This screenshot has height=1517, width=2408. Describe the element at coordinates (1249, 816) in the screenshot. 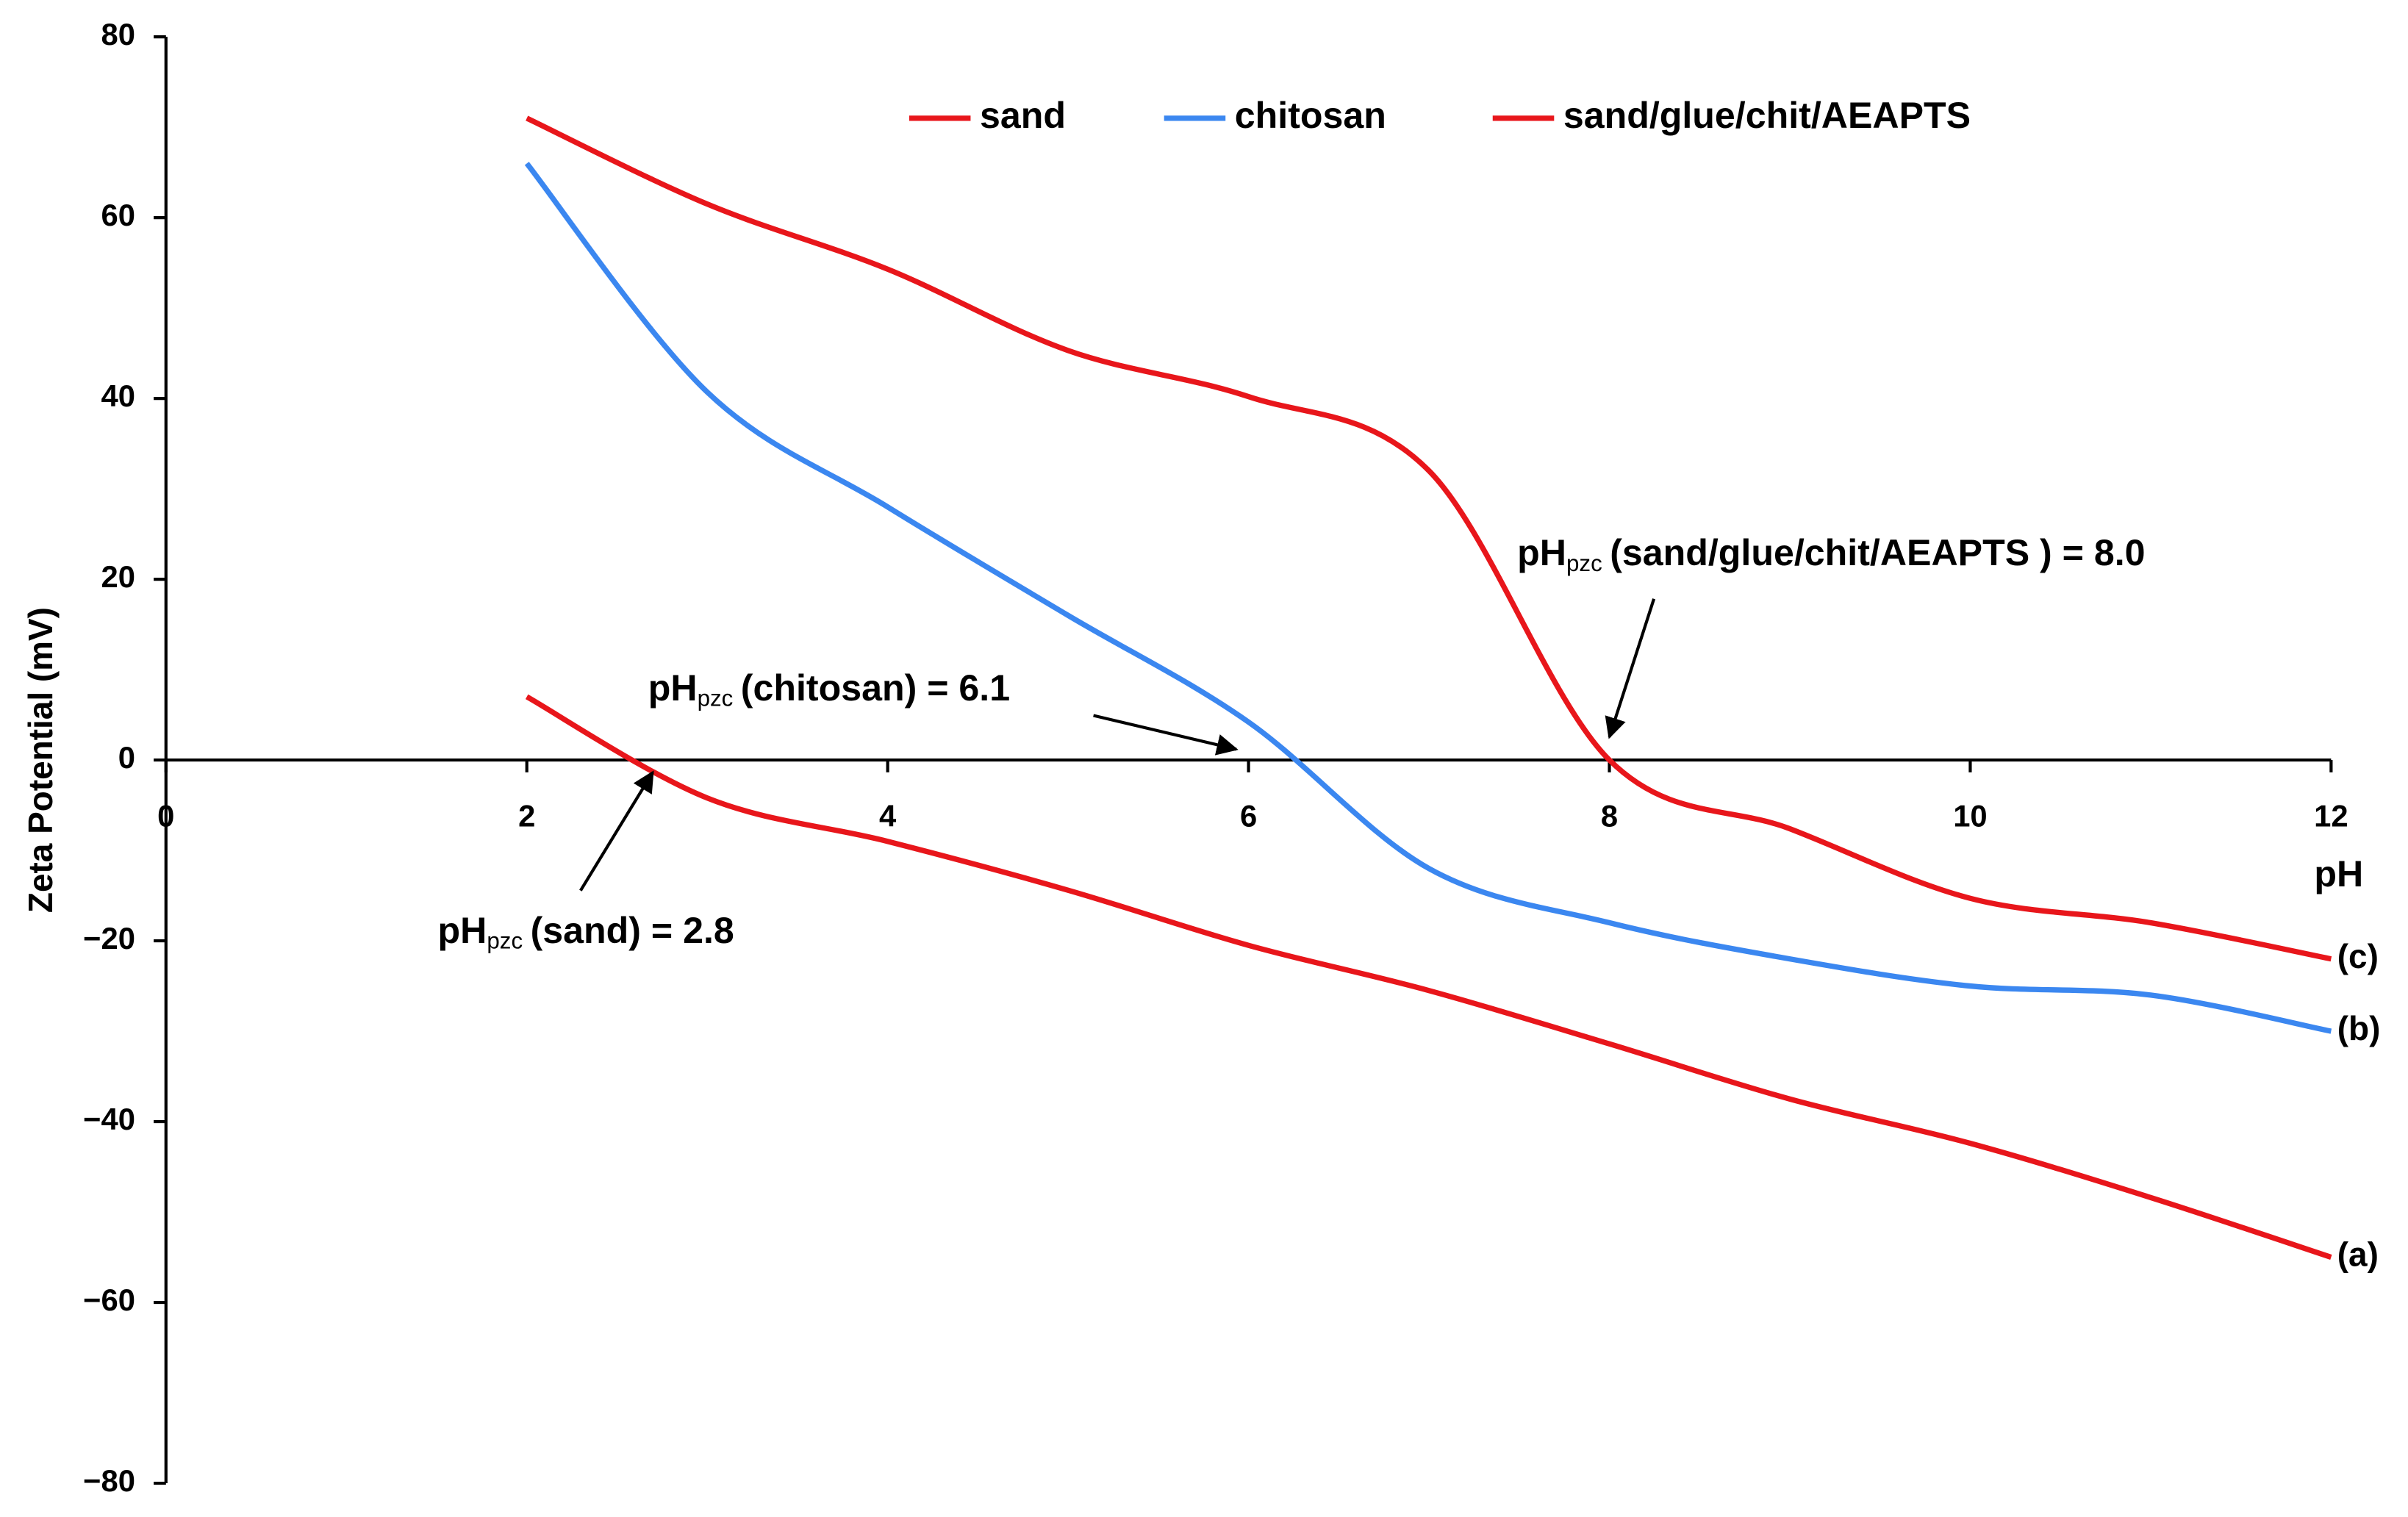

I see `x-tick-label: 6` at that location.